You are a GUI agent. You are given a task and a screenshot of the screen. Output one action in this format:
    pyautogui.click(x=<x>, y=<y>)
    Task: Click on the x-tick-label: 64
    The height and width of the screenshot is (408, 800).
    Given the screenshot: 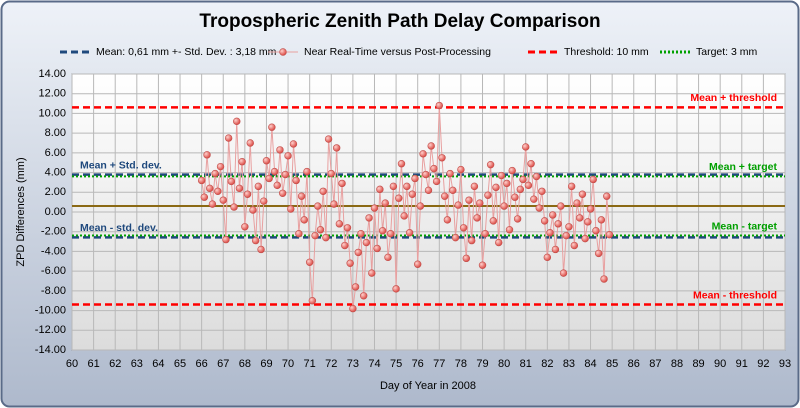 What is the action you would take?
    pyautogui.click(x=158, y=364)
    